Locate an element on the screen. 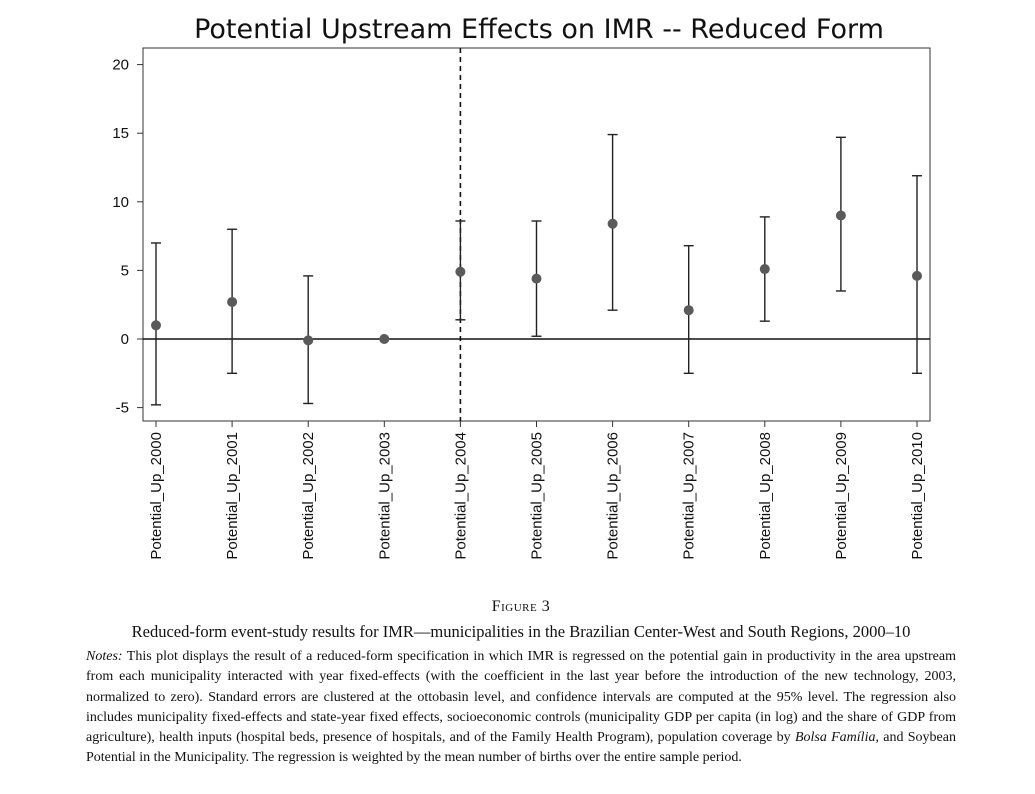 The image size is (1035, 794). y-tick-label: 0 is located at coordinates (125, 339).